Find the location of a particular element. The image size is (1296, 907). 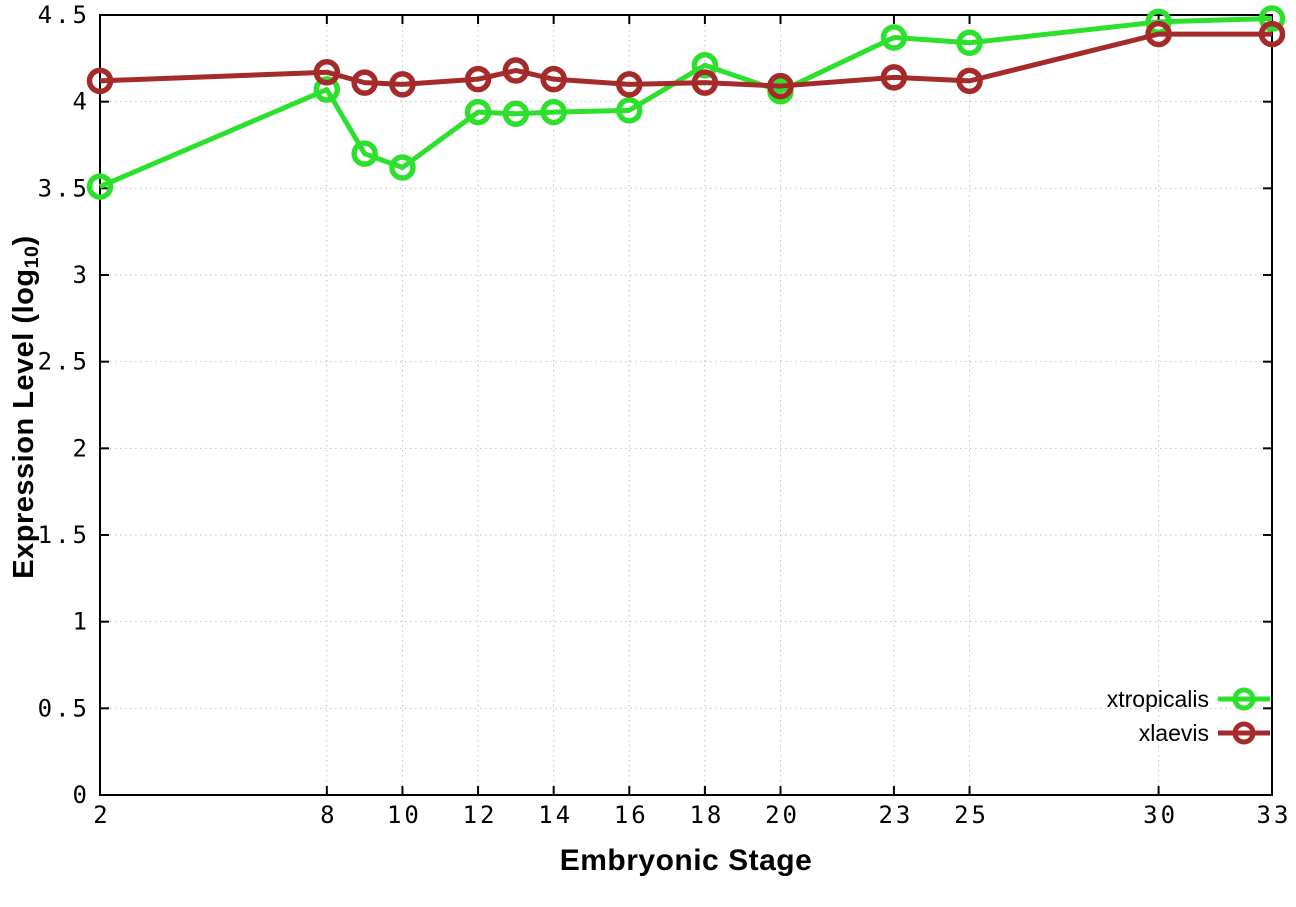

legend-item-xlaevis: xlaevis is located at coordinates (1188, 733).